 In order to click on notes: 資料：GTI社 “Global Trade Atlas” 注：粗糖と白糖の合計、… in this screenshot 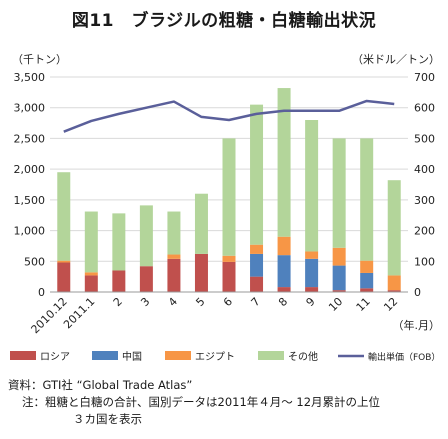, I will do `click(226, 402)`.